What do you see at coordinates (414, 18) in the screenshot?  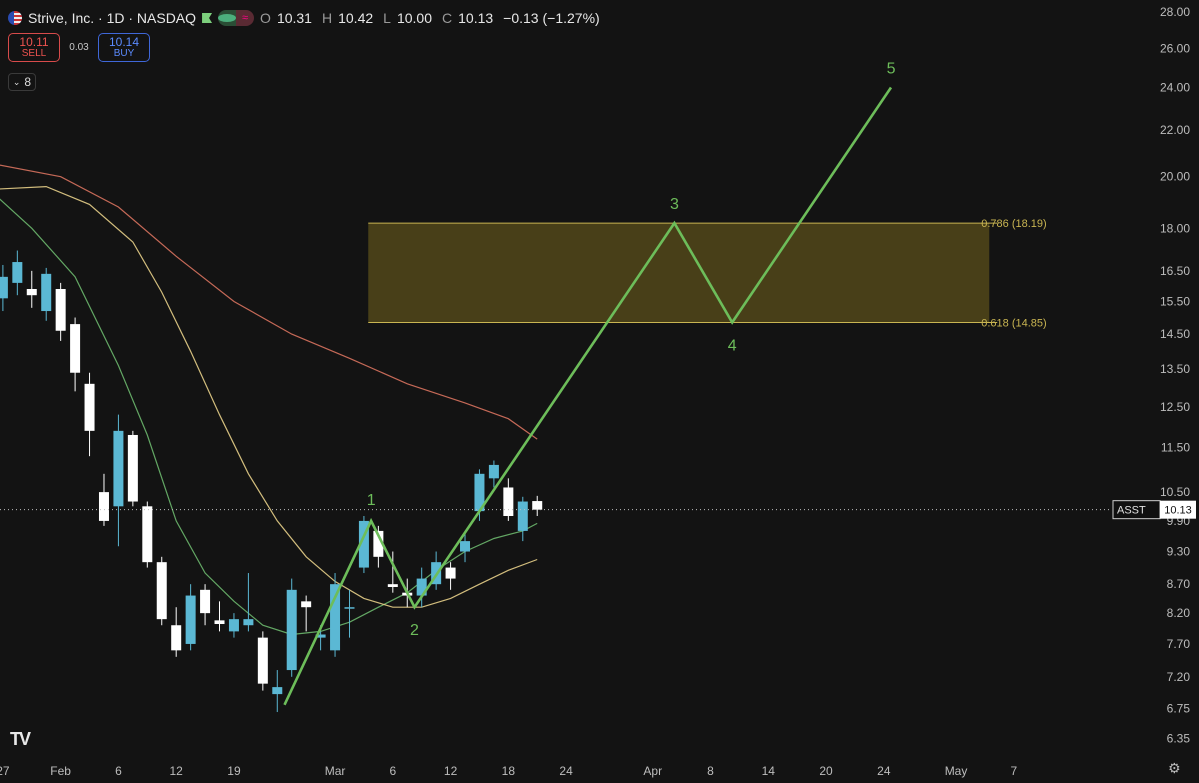 I see `low-value: 10.00` at bounding box center [414, 18].